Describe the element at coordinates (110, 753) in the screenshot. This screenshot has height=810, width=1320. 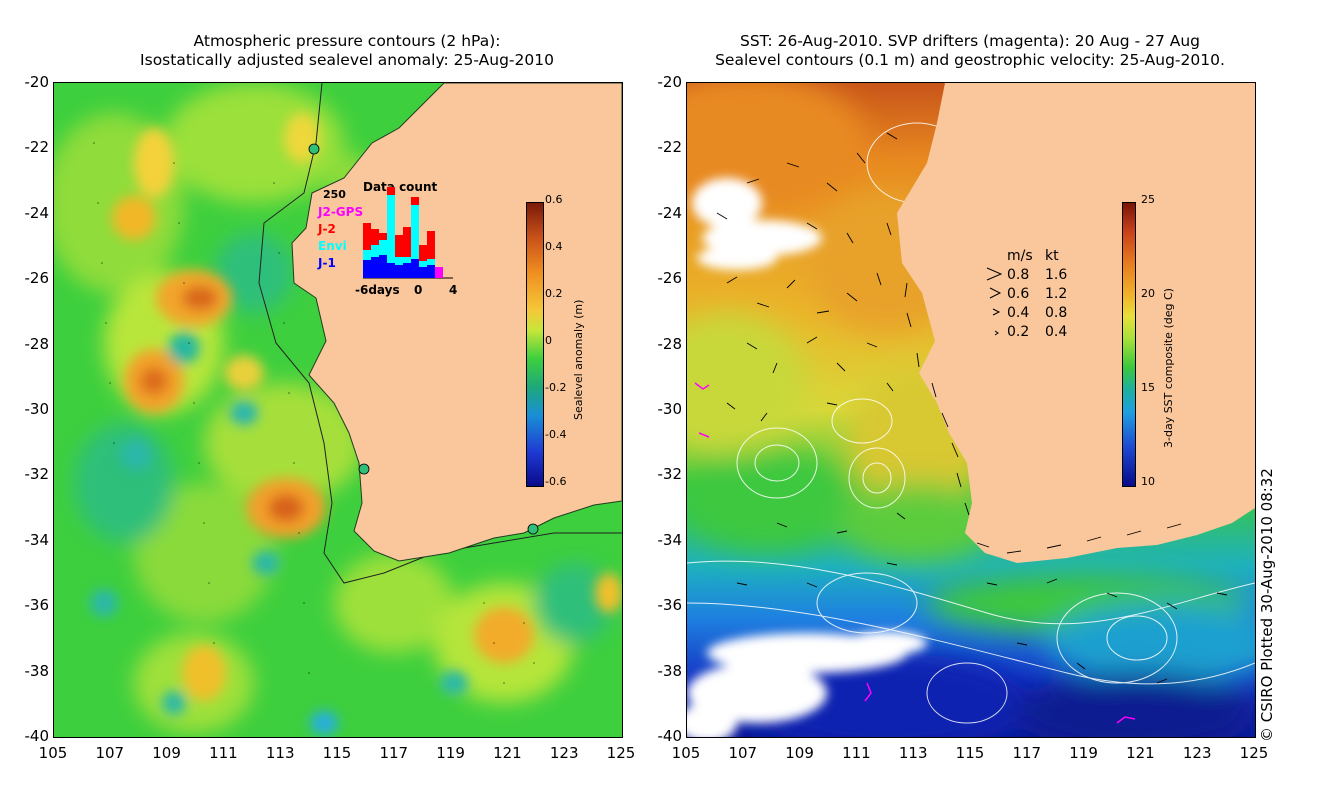
I see `left-lon-tick: 107` at that location.